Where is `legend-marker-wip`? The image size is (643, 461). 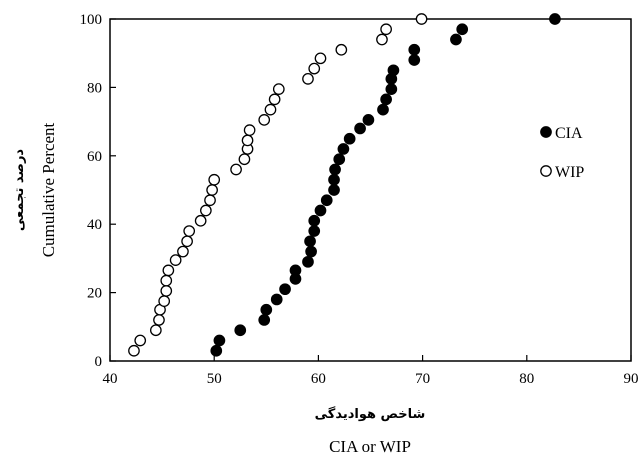
legend-marker-wip is located at coordinates (546, 171).